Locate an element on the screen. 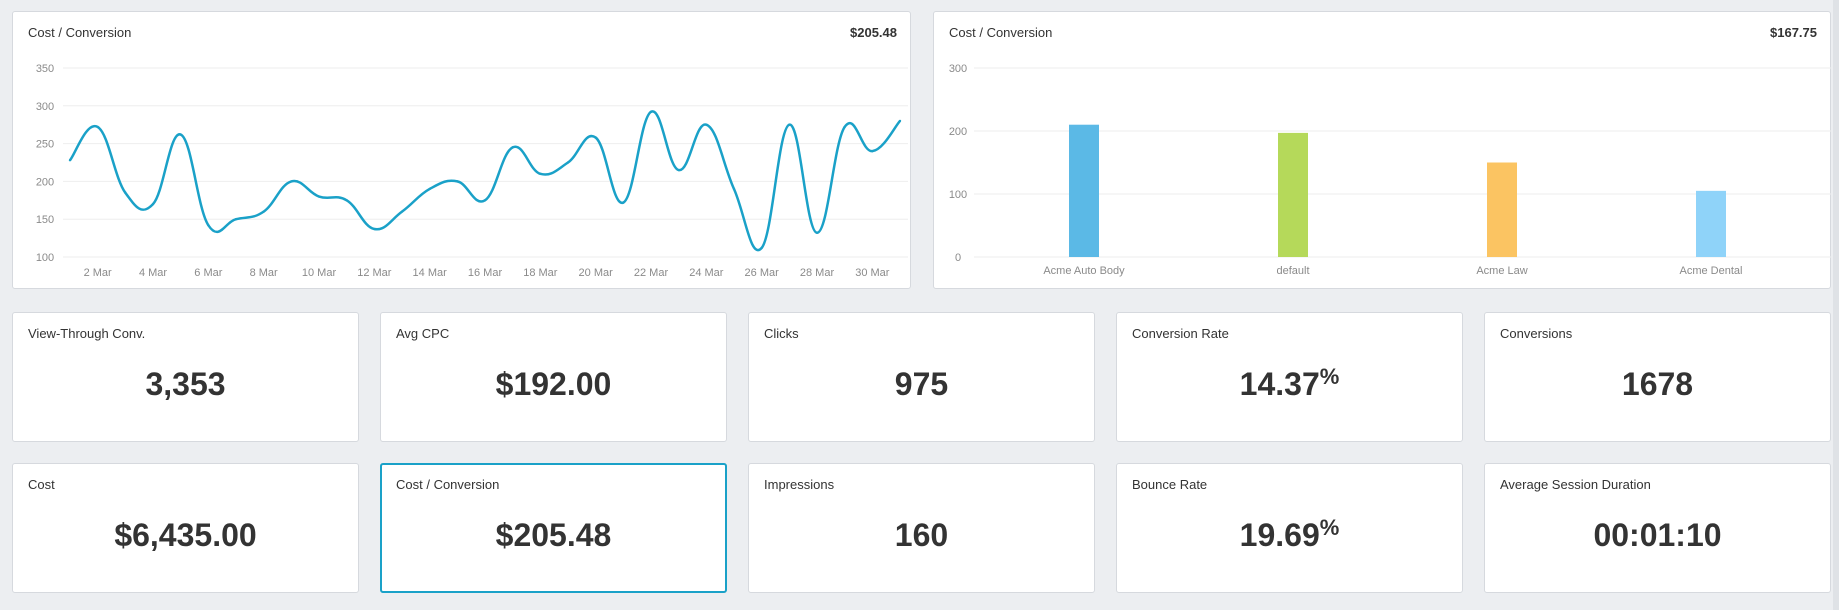 The width and height of the screenshot is (1839, 610). x-tick-label: default is located at coordinates (1292, 271).